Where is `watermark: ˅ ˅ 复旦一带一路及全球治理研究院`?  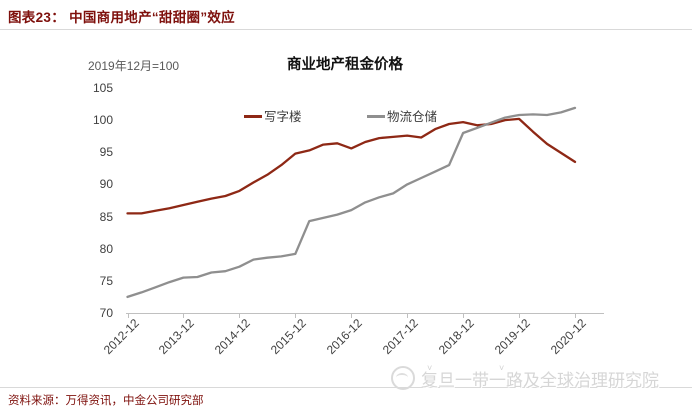
watermark: ˅ ˅ 复旦一带一路及全球治理研究院 is located at coordinates (540, 380).